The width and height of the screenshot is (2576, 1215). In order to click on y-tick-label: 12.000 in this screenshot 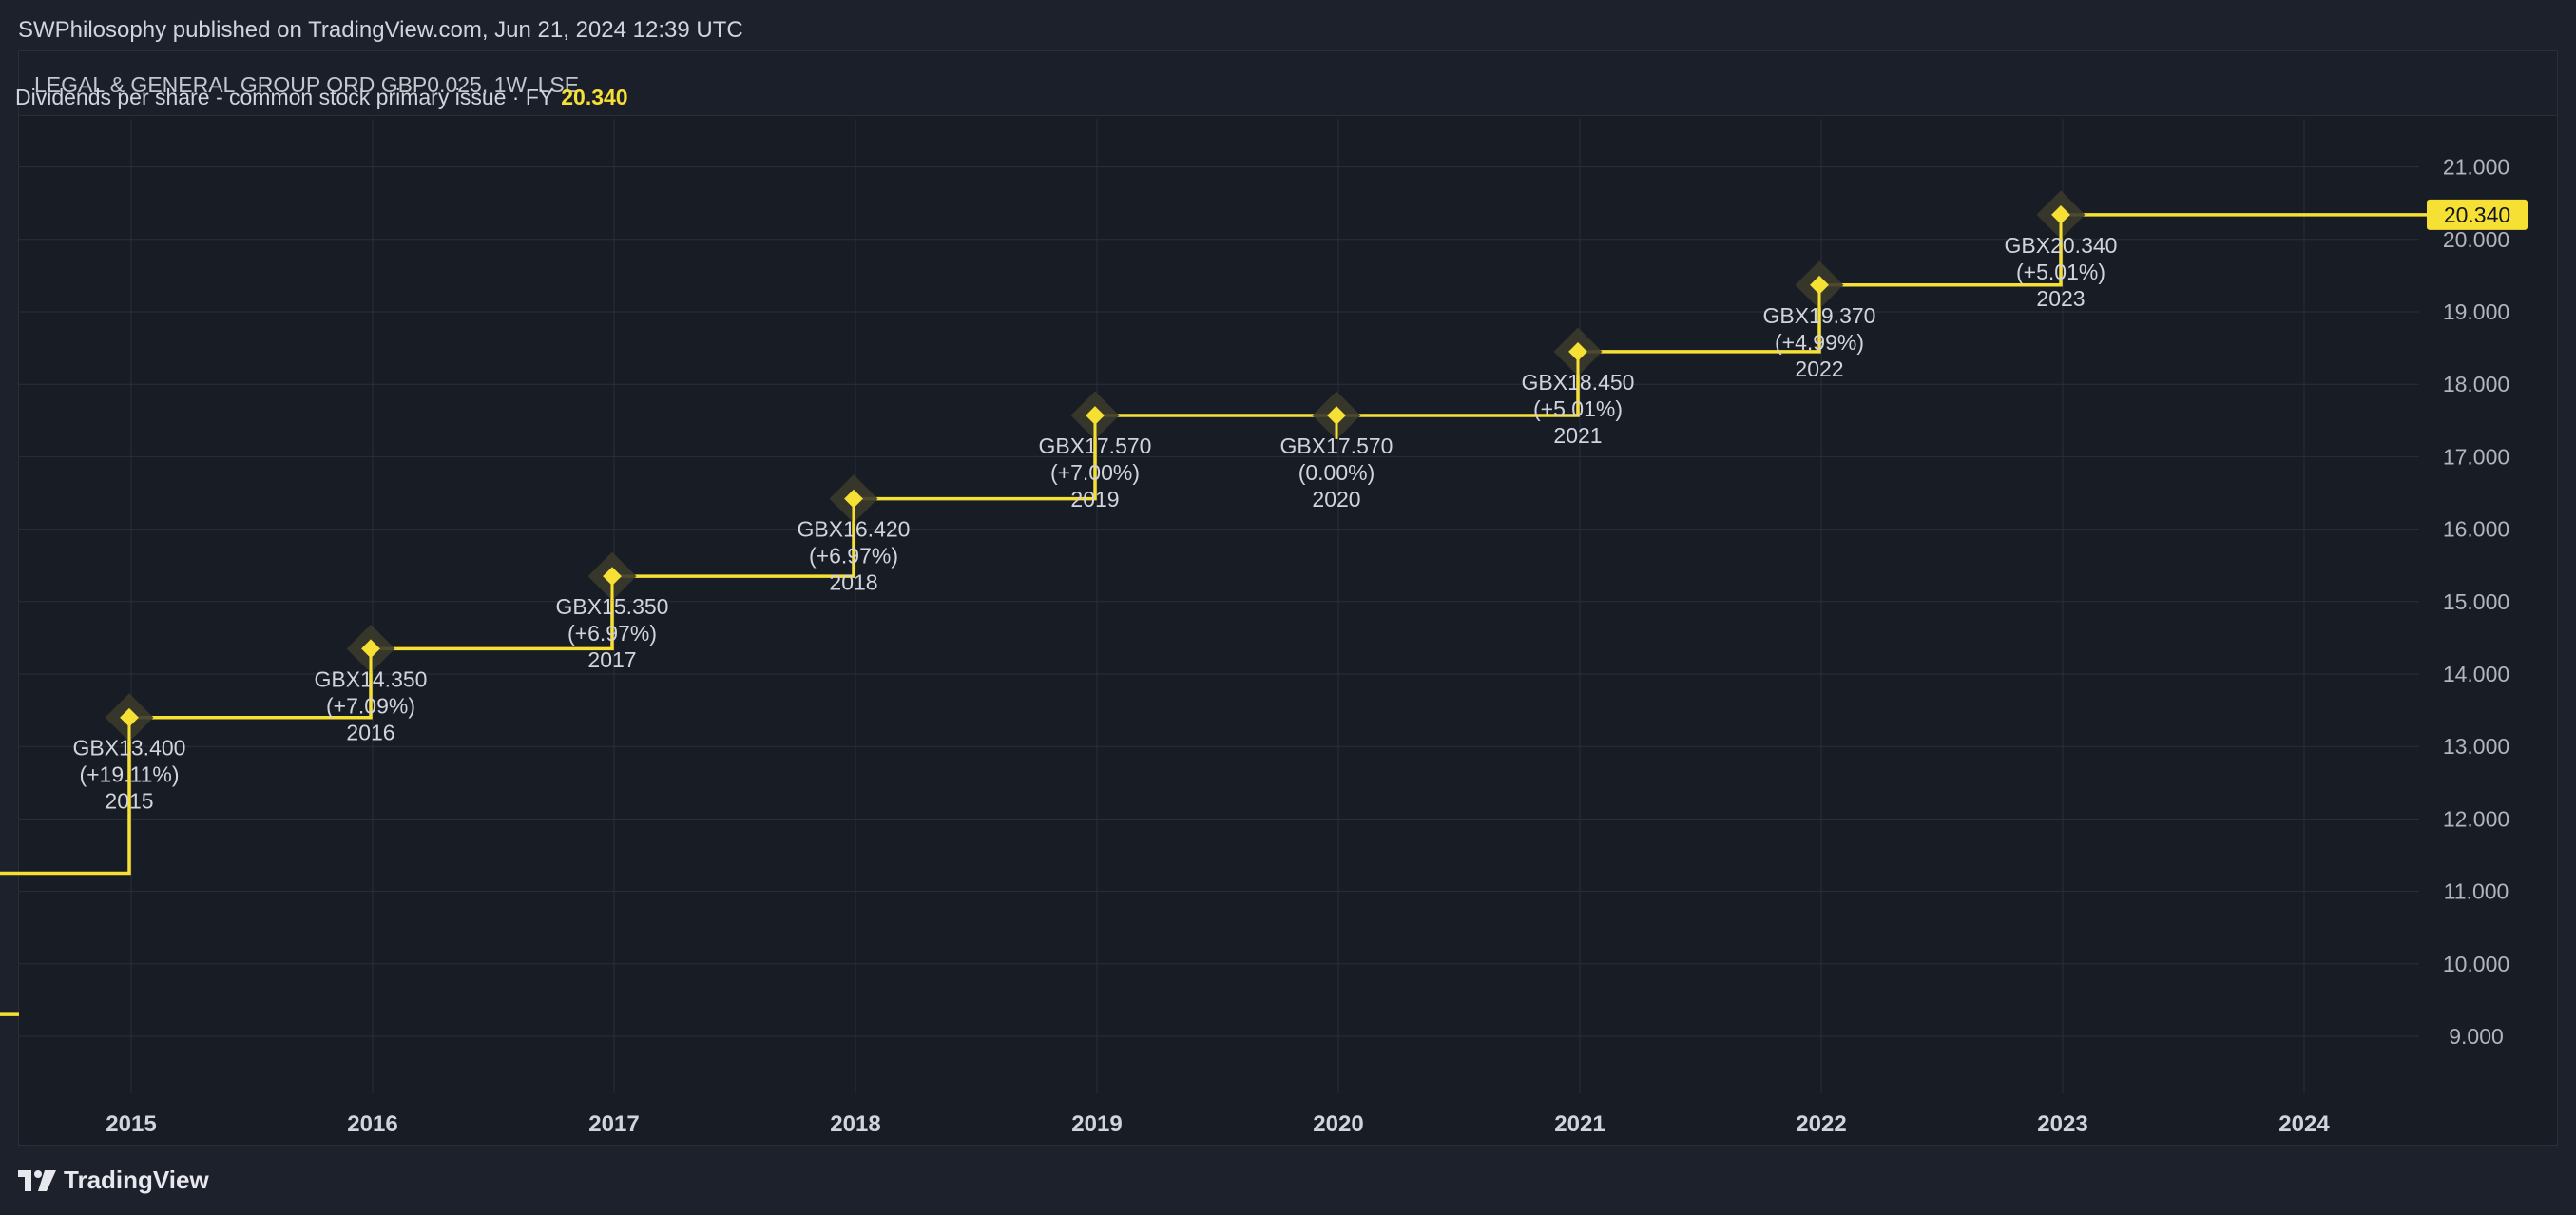, I will do `click(2476, 818)`.